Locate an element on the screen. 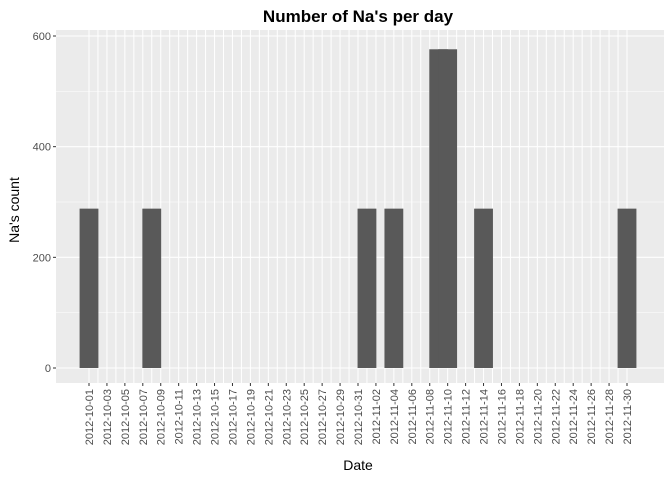  y-tick-label: 200 is located at coordinates (42, 258).